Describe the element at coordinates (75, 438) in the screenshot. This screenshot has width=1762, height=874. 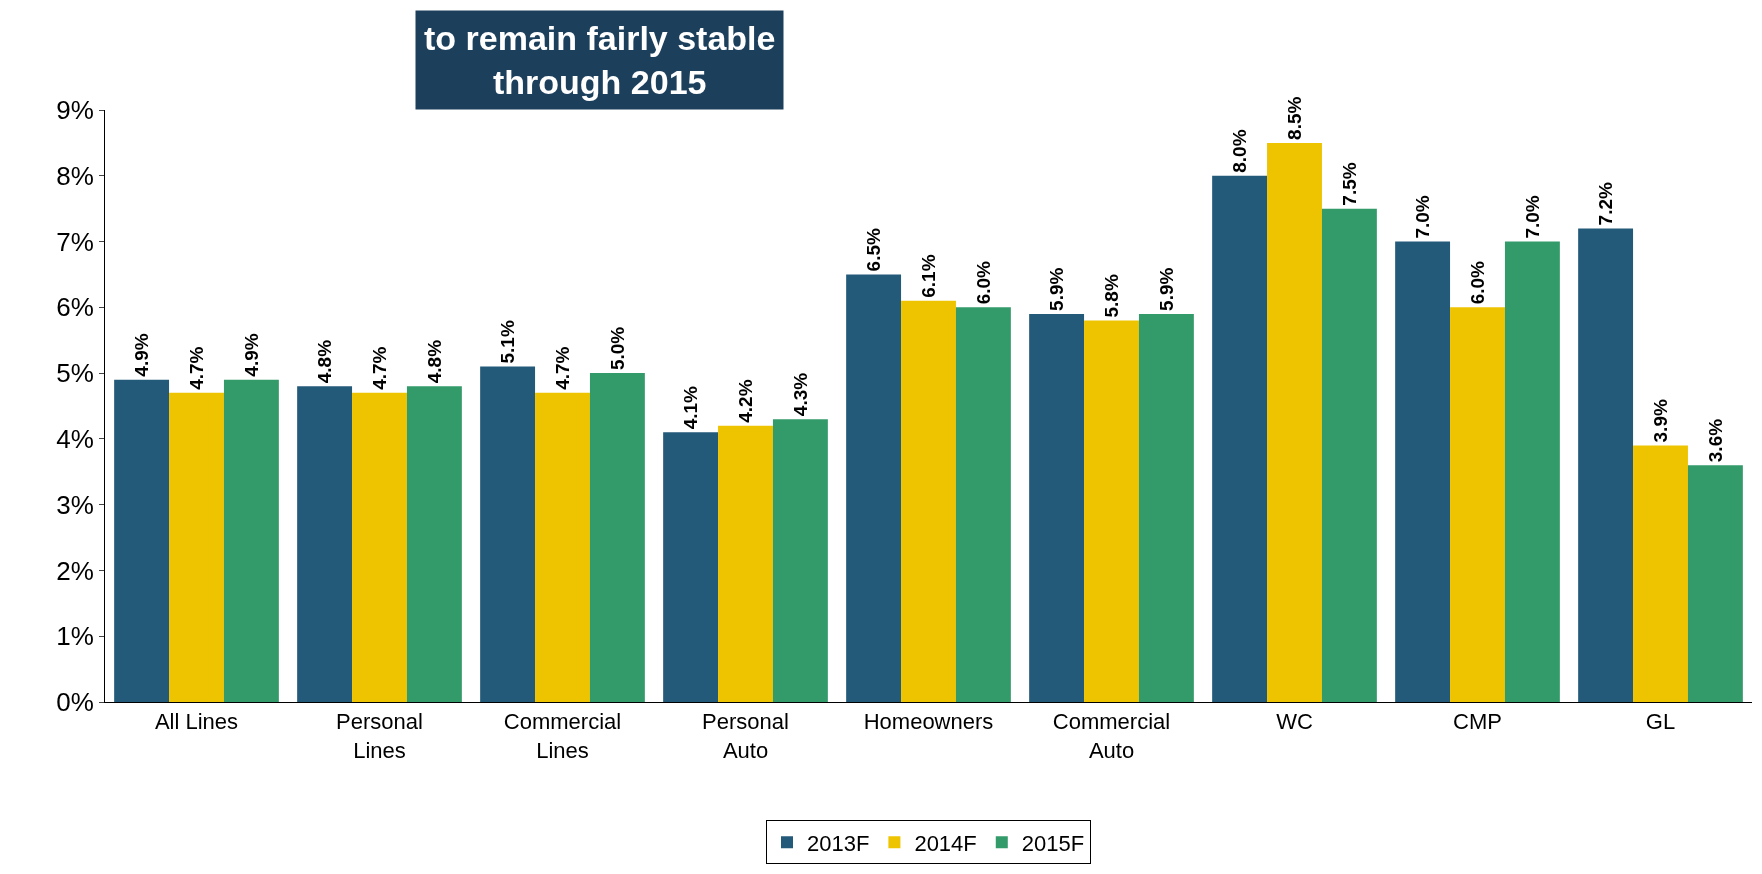
I see `y-tick-label: 4%` at that location.